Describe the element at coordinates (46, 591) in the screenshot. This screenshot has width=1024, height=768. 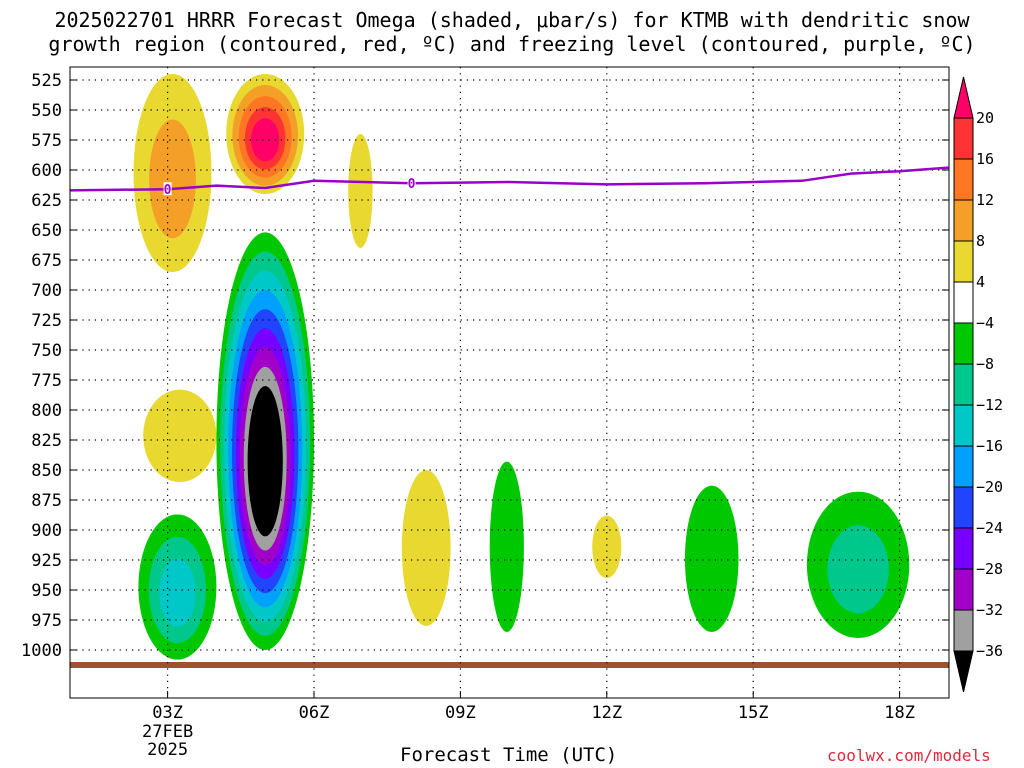
I see `y-tick-label: 950` at that location.